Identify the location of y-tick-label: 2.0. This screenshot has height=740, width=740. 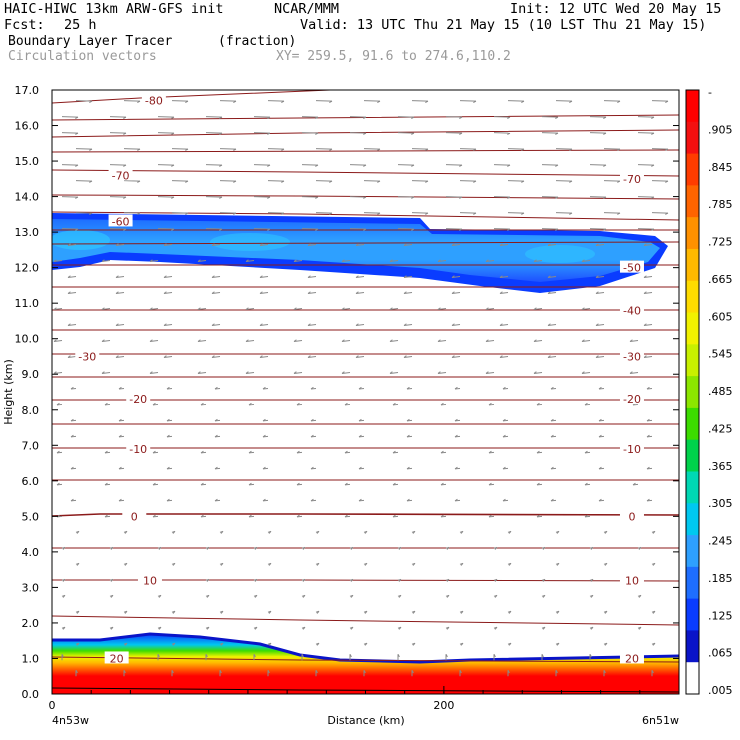
(31, 623).